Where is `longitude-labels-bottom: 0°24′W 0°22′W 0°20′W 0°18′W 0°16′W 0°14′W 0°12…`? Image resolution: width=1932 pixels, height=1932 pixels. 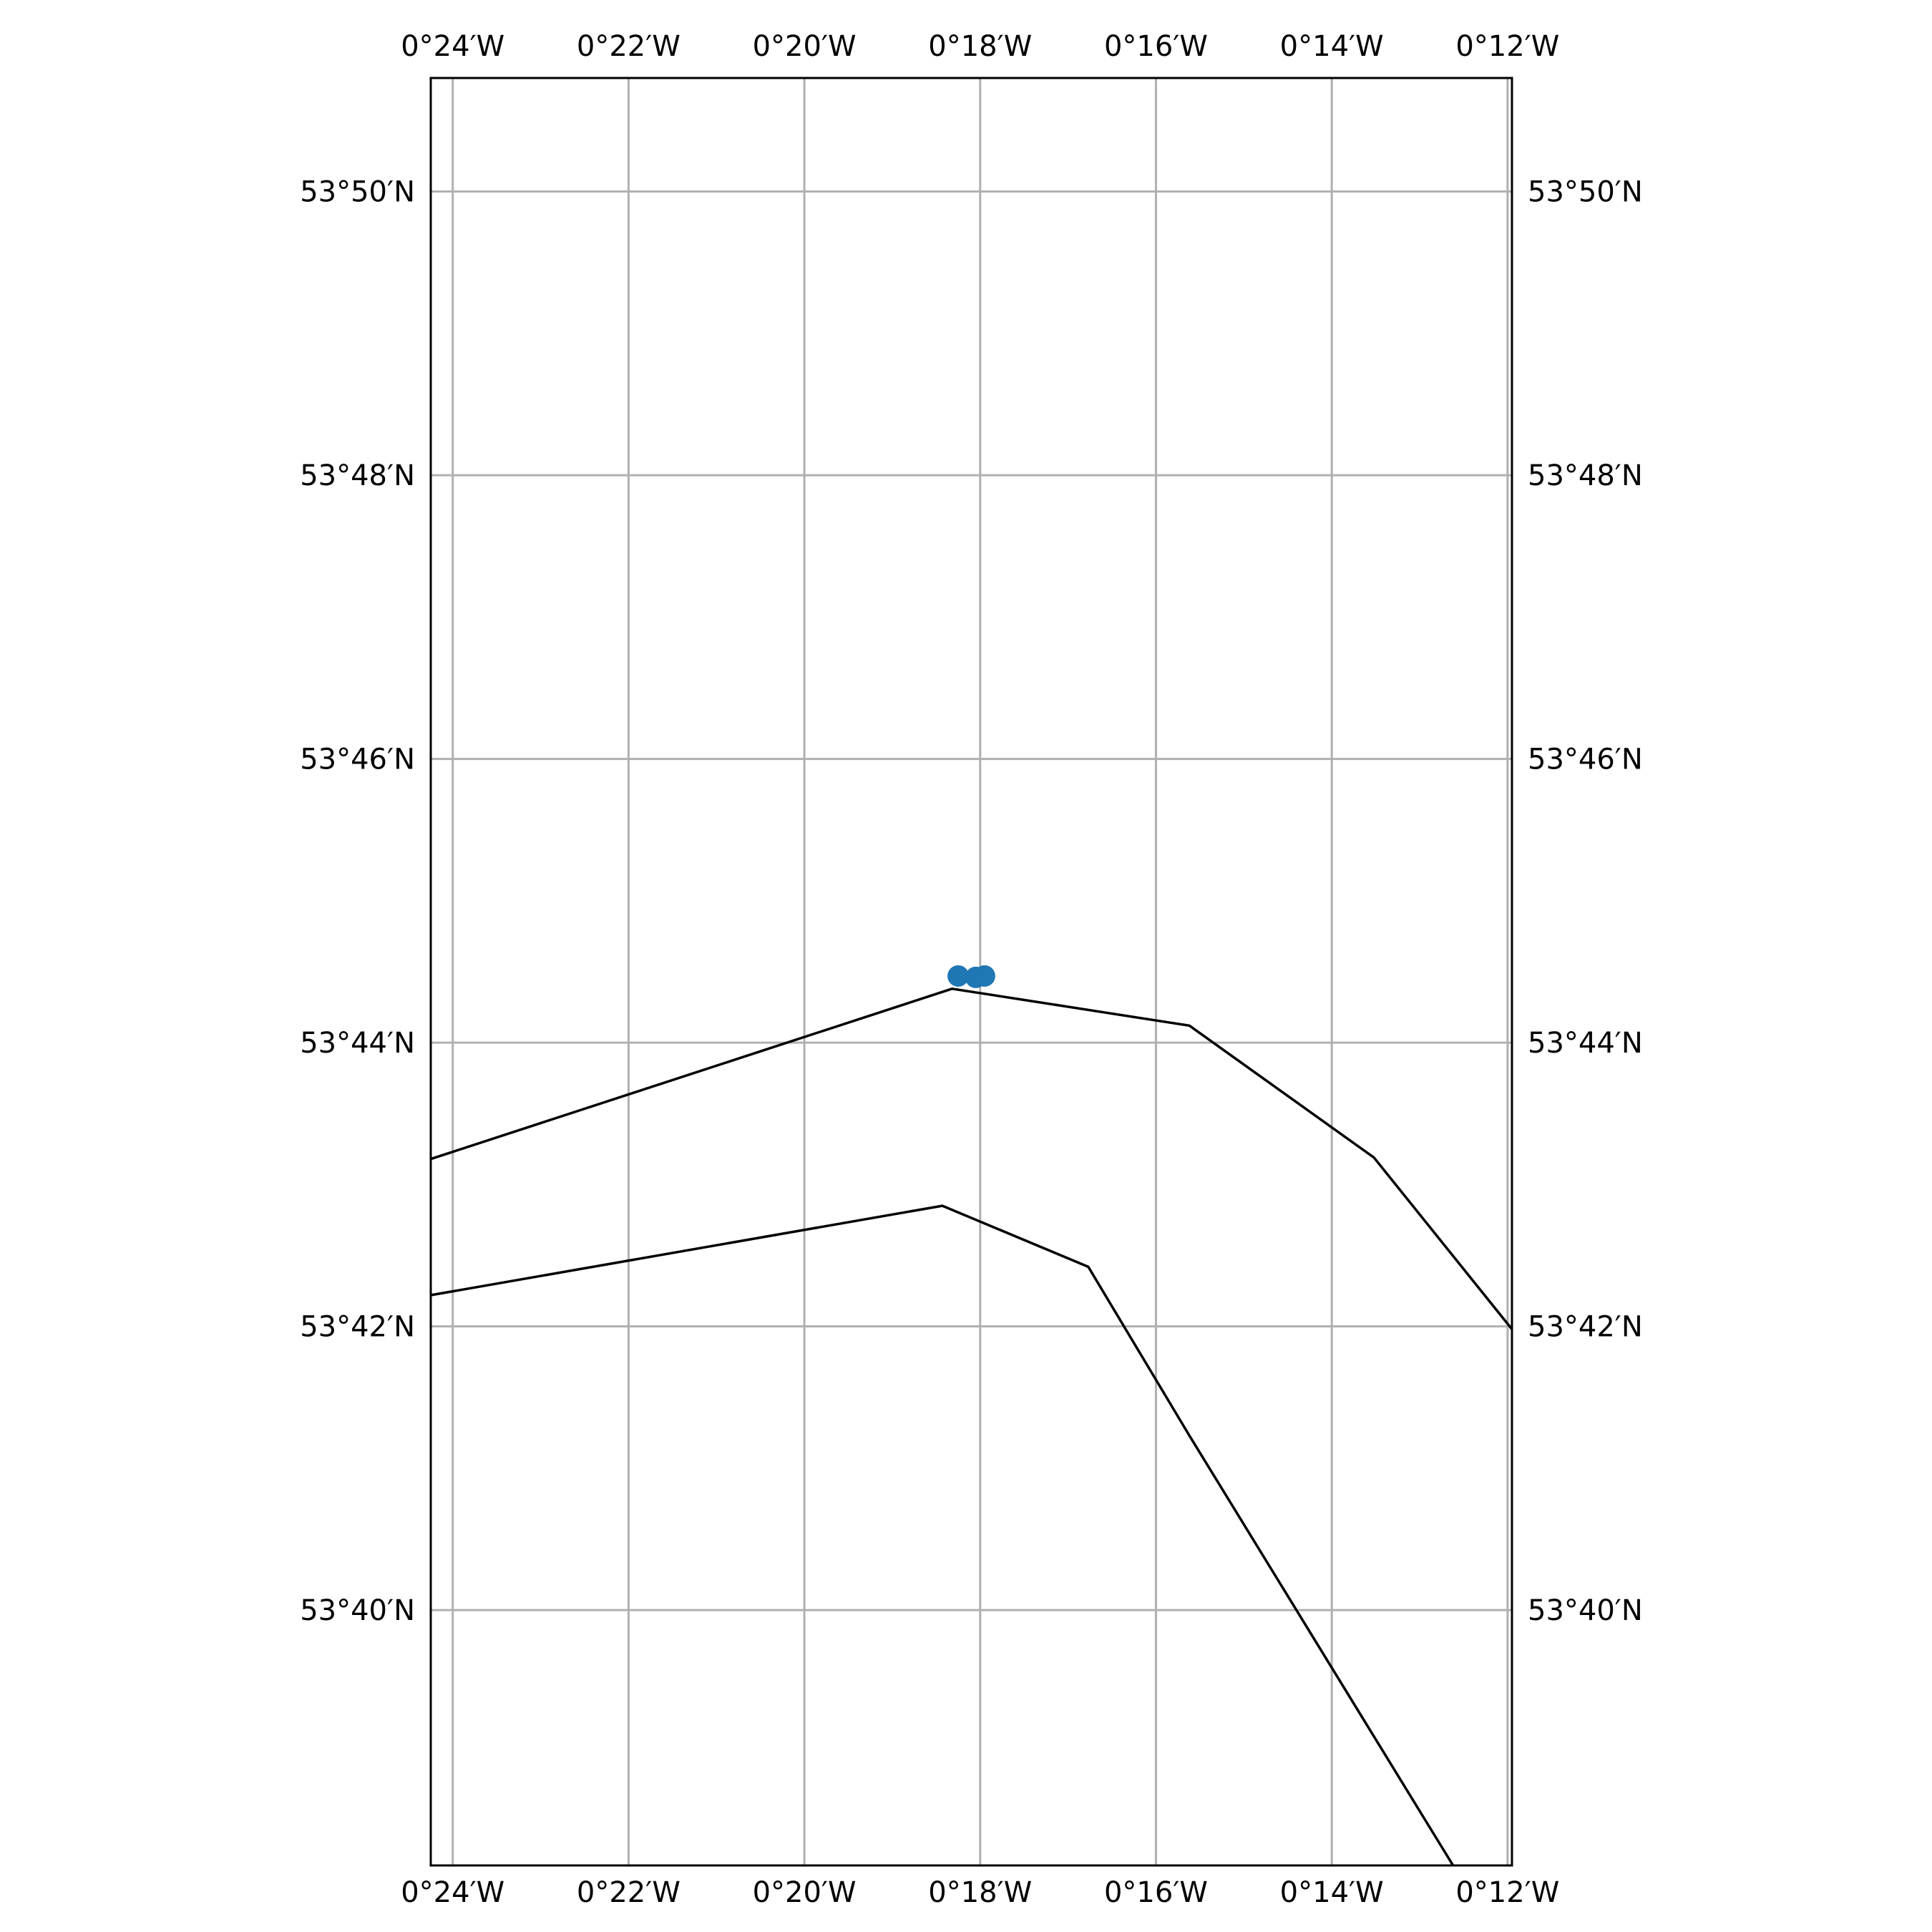 longitude-labels-bottom: 0°24′W 0°22′W 0°20′W 0°18′W 0°16′W 0°14′W 0°12… is located at coordinates (980, 1892).